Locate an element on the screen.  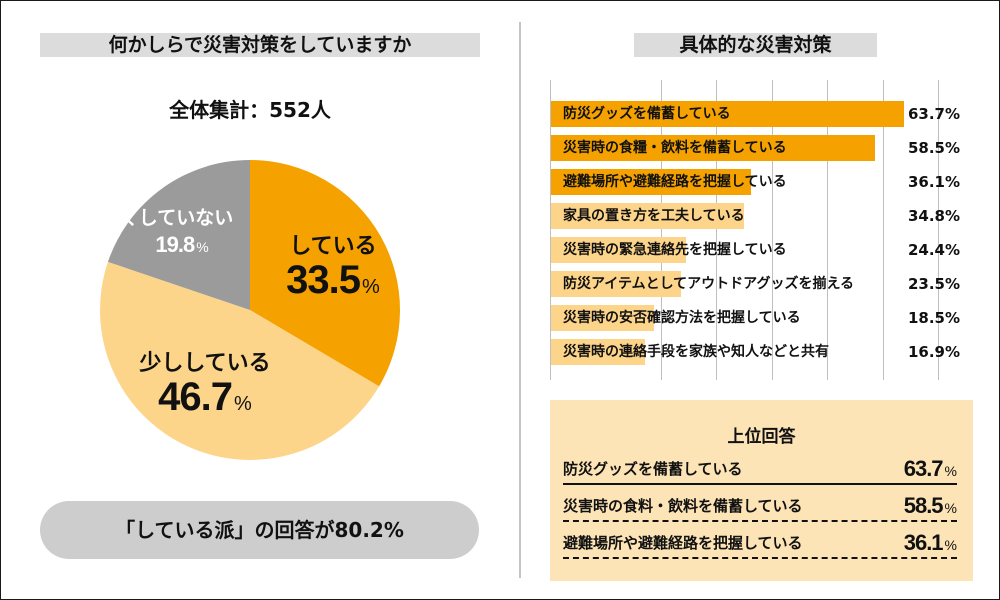
pie-slice-somewhat is located at coordinates (240, 360).